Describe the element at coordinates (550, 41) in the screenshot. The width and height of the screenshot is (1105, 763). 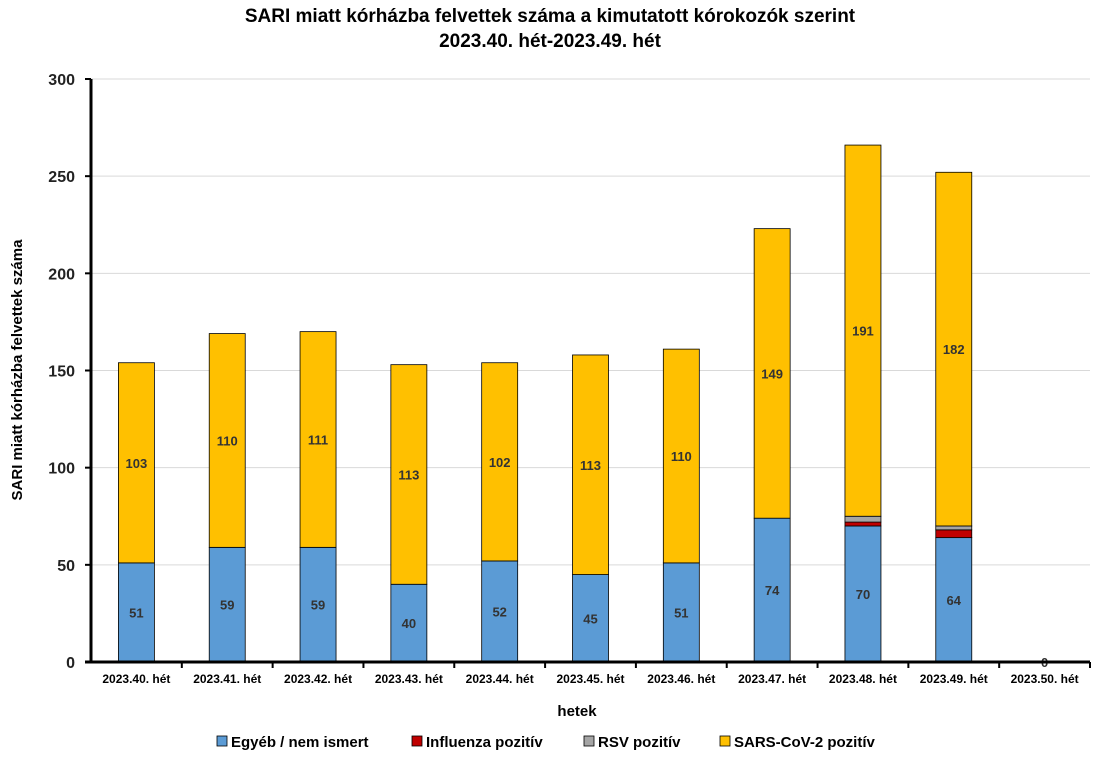
I see `chart-subtitle: 2023.40. hét-2023.49. hét` at that location.